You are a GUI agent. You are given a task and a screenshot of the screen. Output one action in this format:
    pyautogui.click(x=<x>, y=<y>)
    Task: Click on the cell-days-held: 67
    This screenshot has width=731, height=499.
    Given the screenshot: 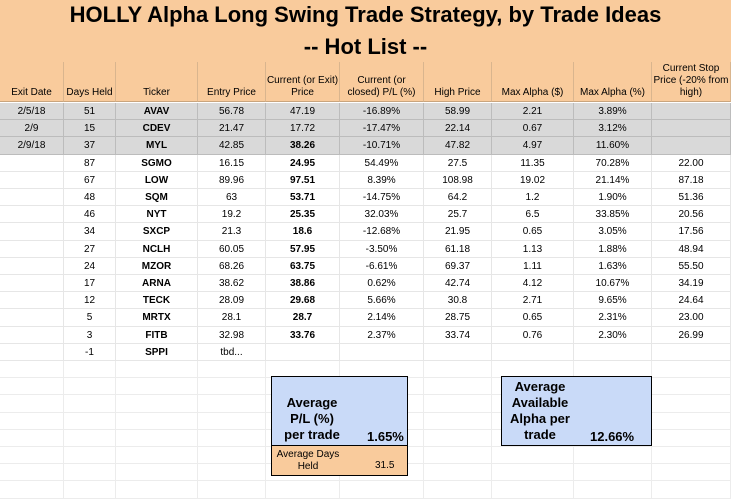 What is the action you would take?
    pyautogui.click(x=90, y=180)
    